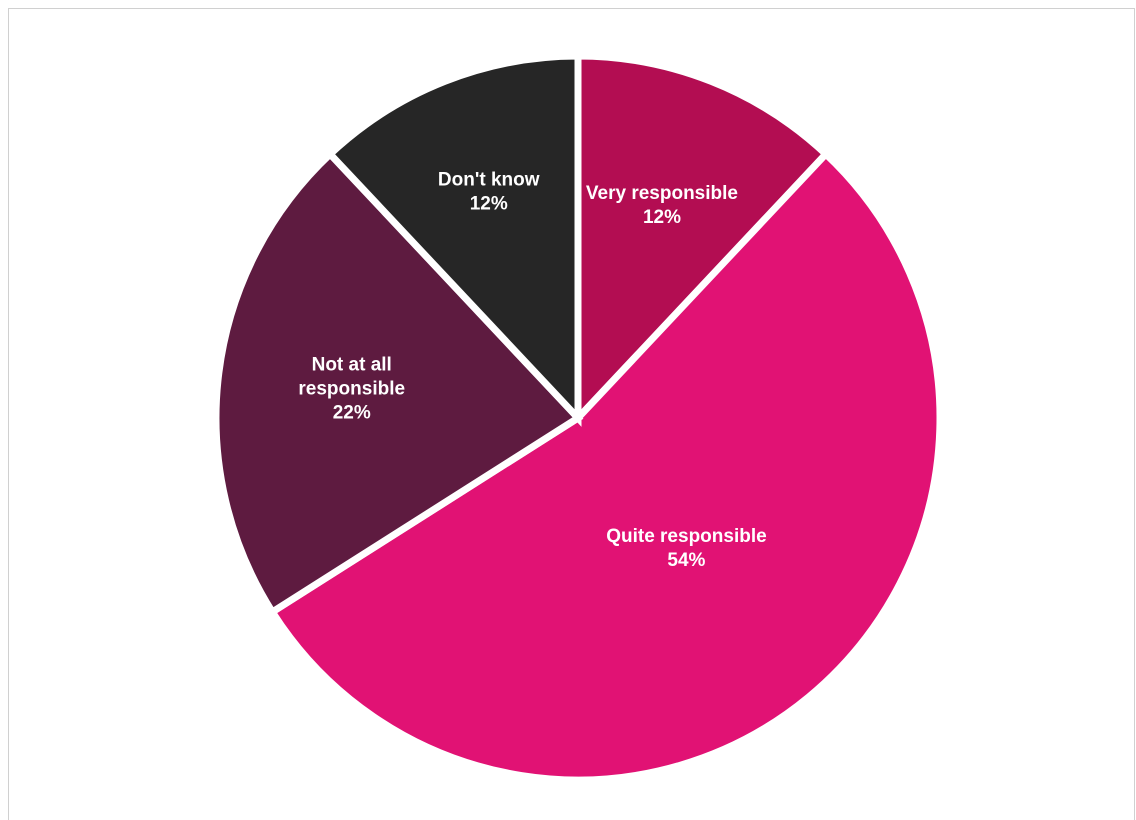 The image size is (1136, 820). Describe the element at coordinates (662, 205) in the screenshot. I see `slice-label-0: Very responsible 12%` at that location.